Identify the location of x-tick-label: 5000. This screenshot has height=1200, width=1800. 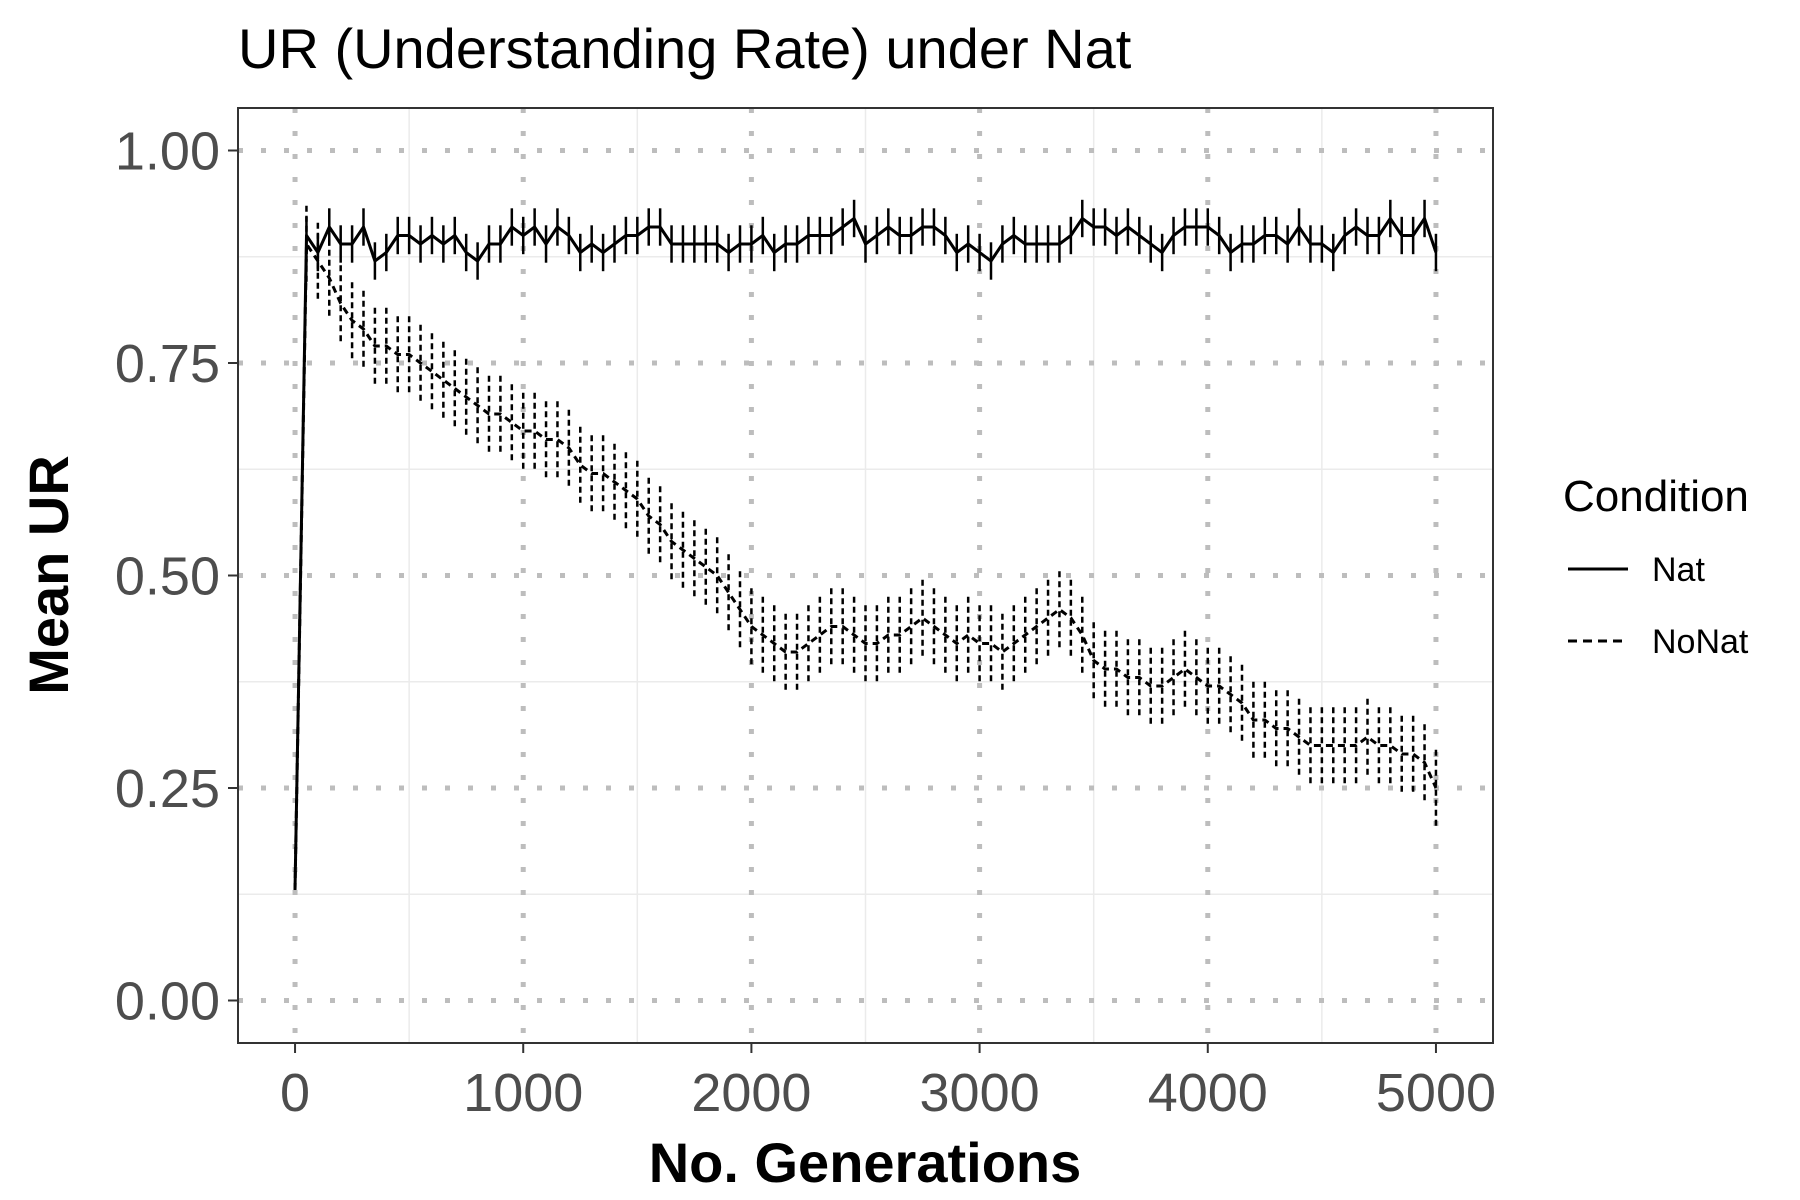
(1436, 1093).